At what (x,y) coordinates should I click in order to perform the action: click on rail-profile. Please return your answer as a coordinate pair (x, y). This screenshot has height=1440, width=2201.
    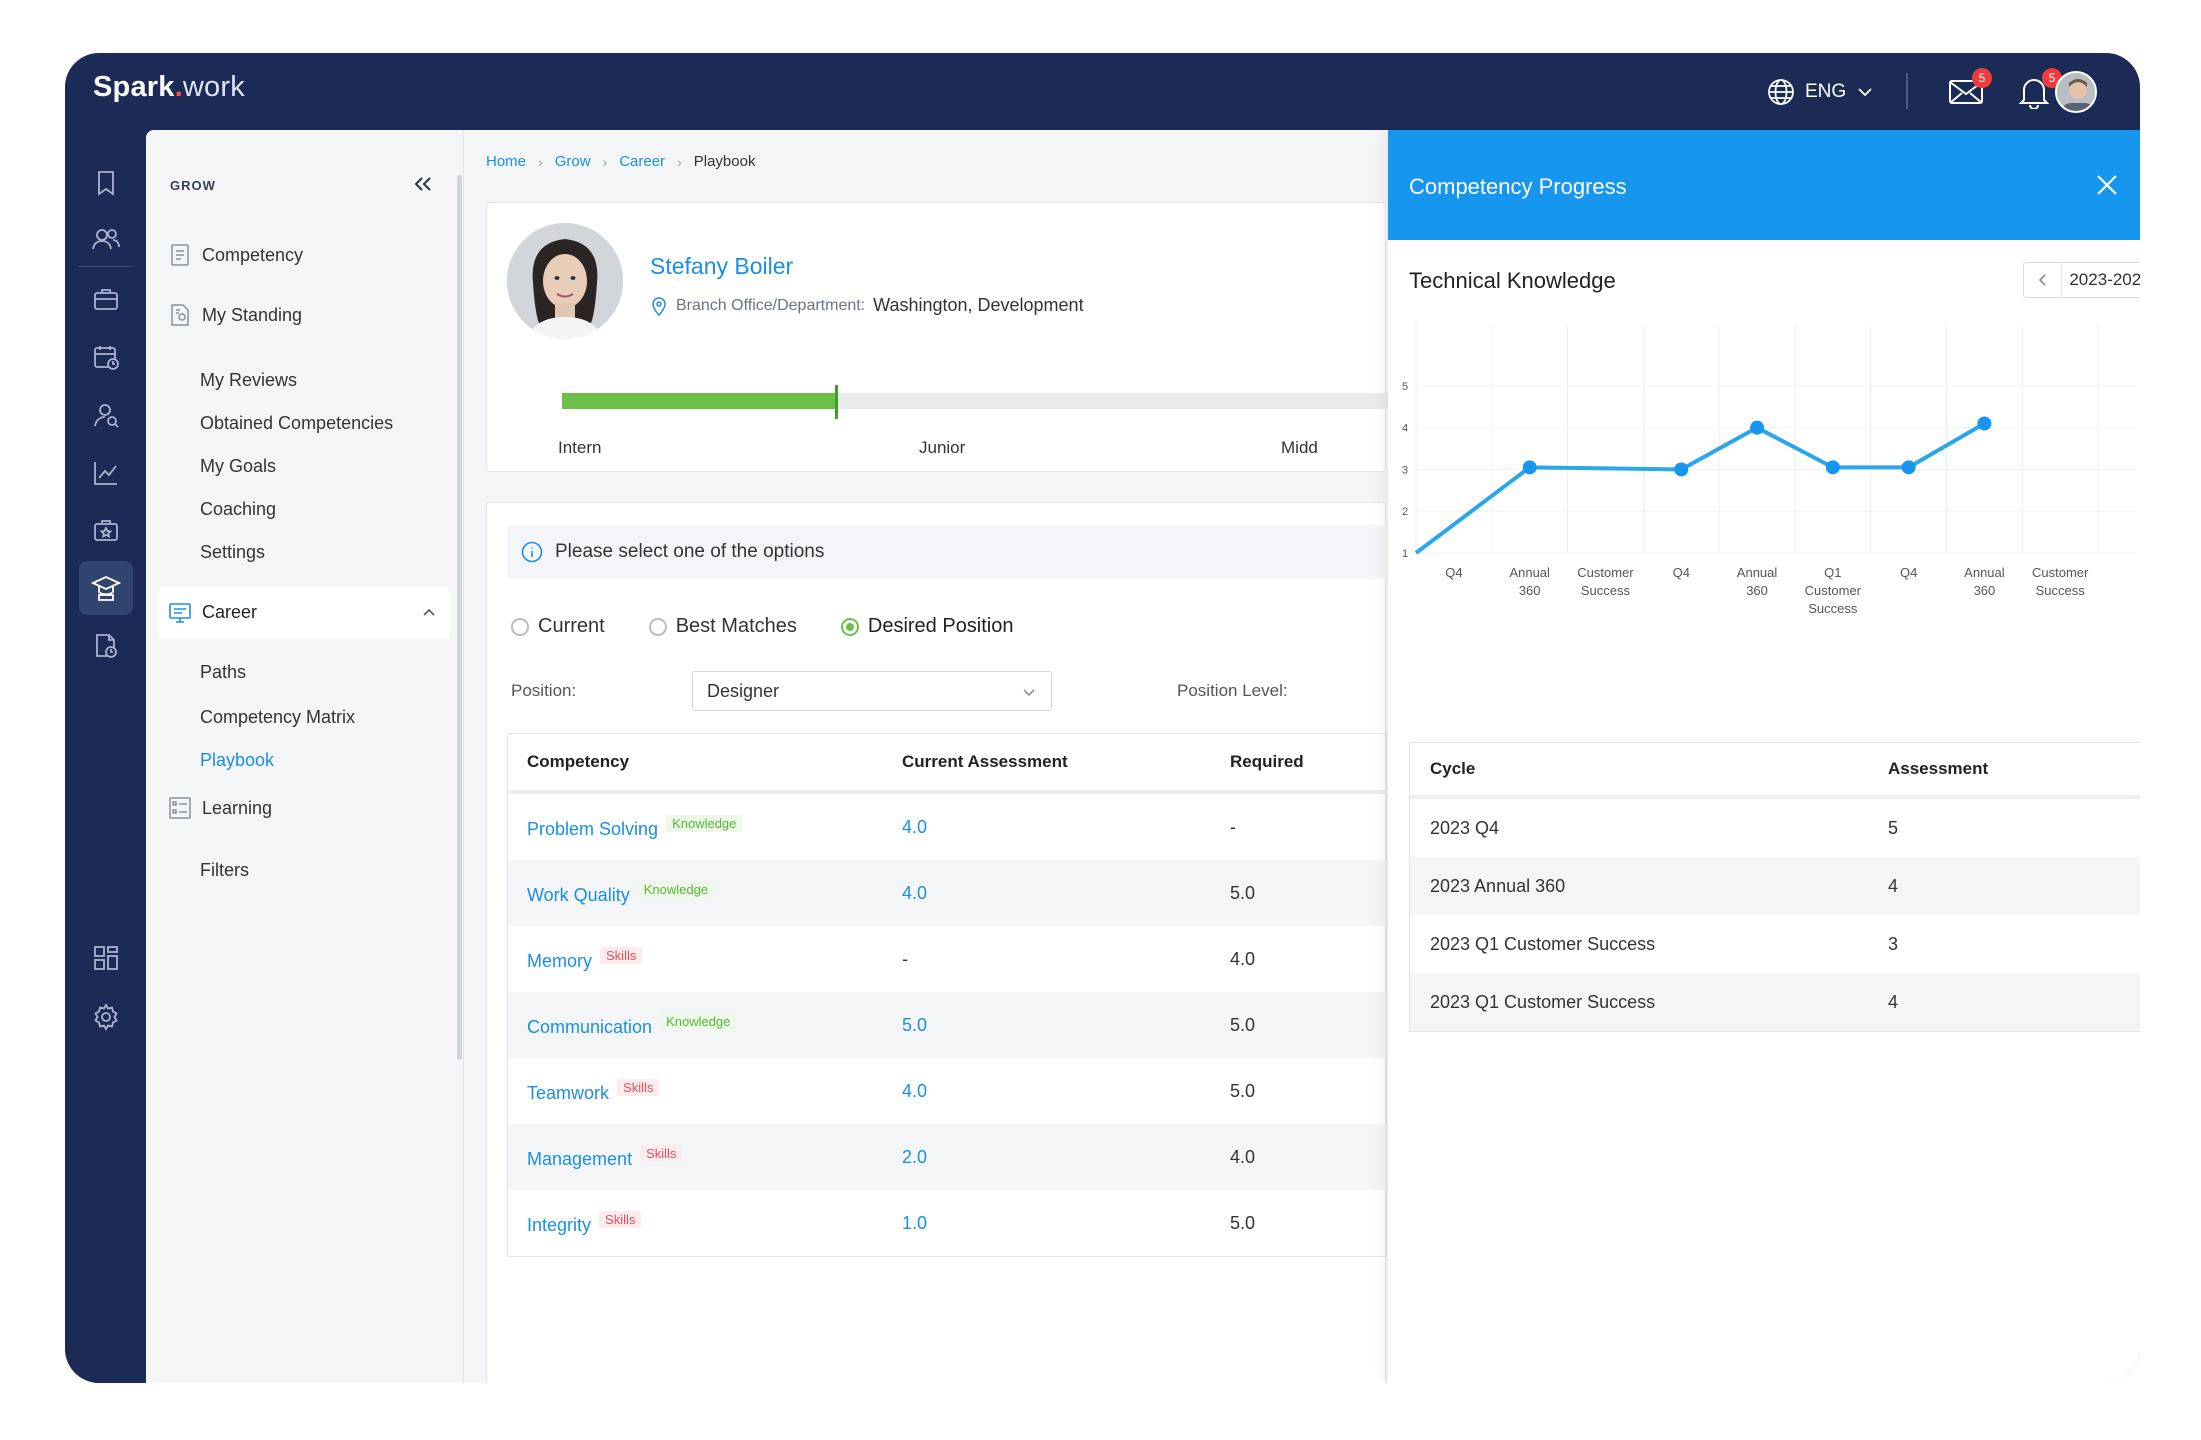
    Looking at the image, I should click on (106, 415).